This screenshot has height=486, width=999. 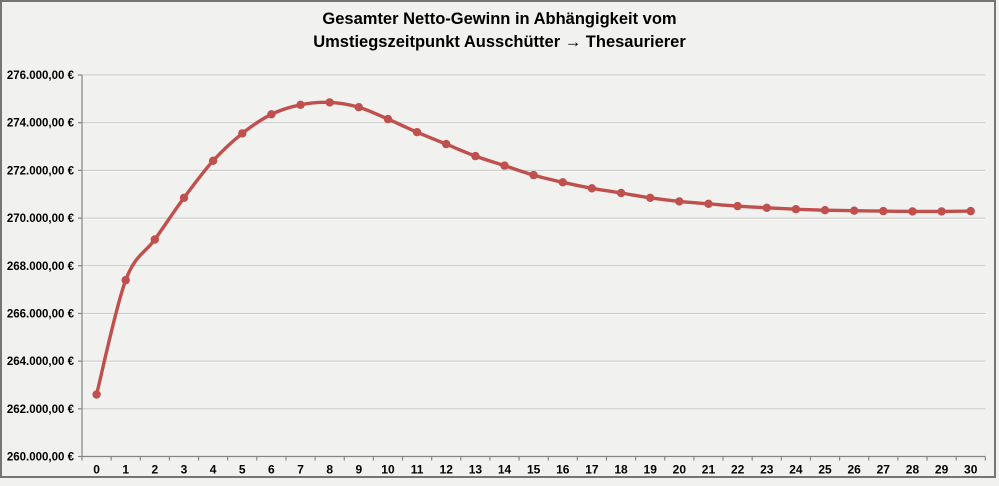 I want to click on y-axis-tick-label: 272.000,00 €, so click(x=41, y=171).